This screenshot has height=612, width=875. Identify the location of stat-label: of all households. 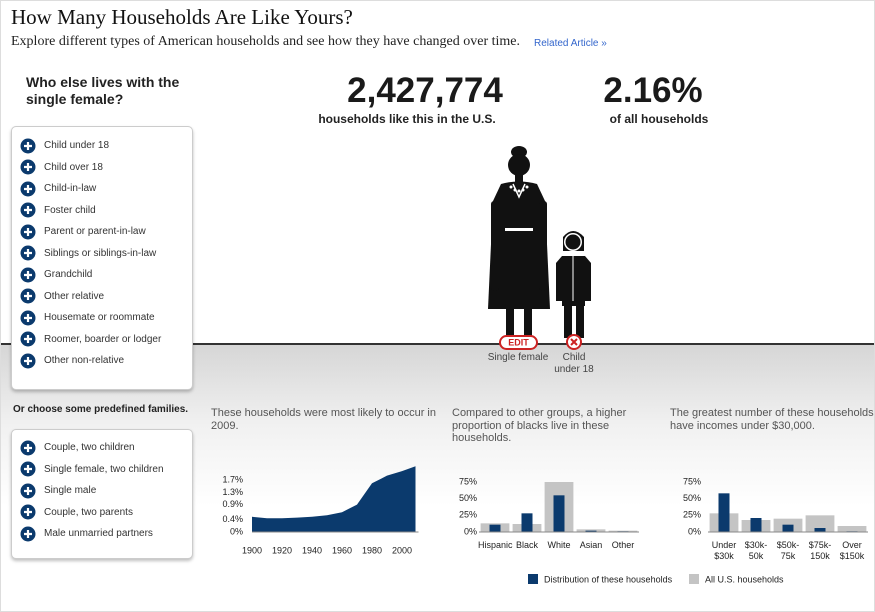
(659, 119).